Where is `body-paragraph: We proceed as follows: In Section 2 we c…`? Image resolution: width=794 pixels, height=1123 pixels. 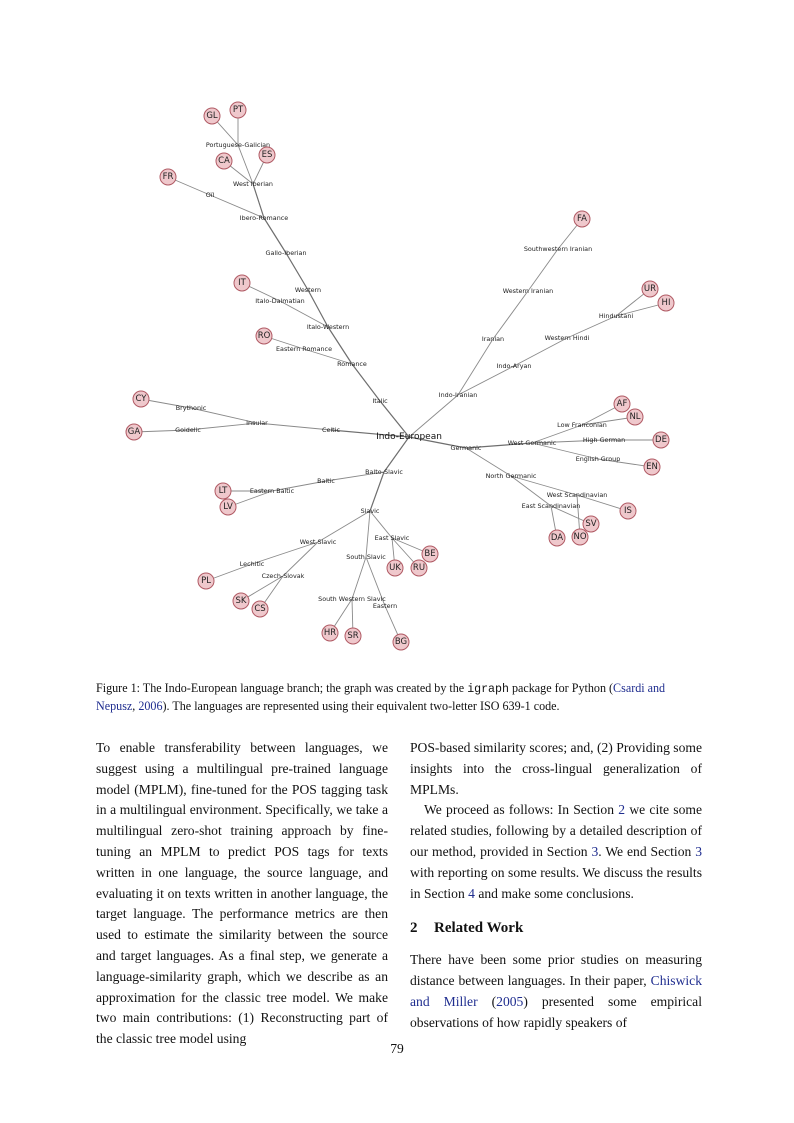
body-paragraph: We proceed as follows: In Section 2 we c… is located at coordinates (556, 852).